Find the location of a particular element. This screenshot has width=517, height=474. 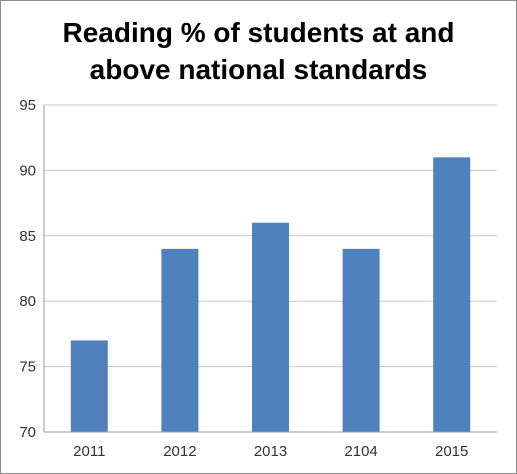

bar-2012 is located at coordinates (180, 340).